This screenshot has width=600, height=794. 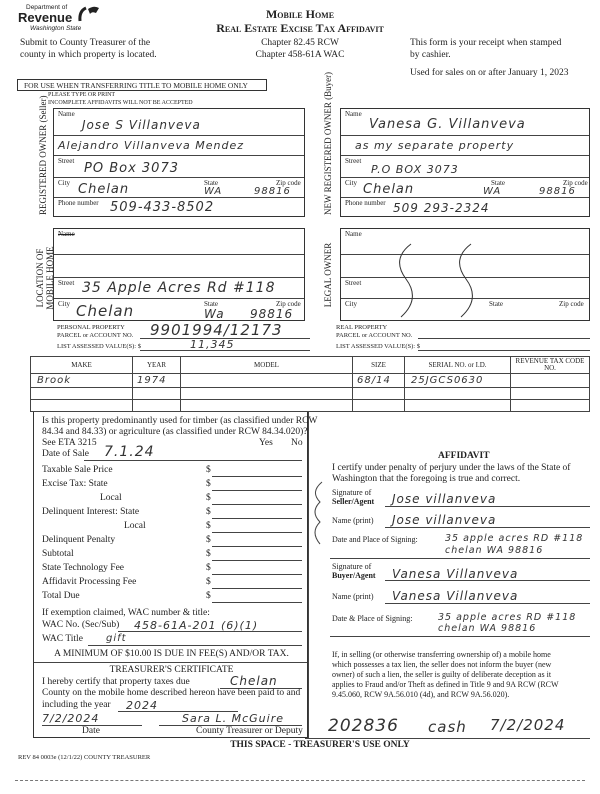 I want to click on seller-place-label: Date and Place of Signing:, so click(x=375, y=539).